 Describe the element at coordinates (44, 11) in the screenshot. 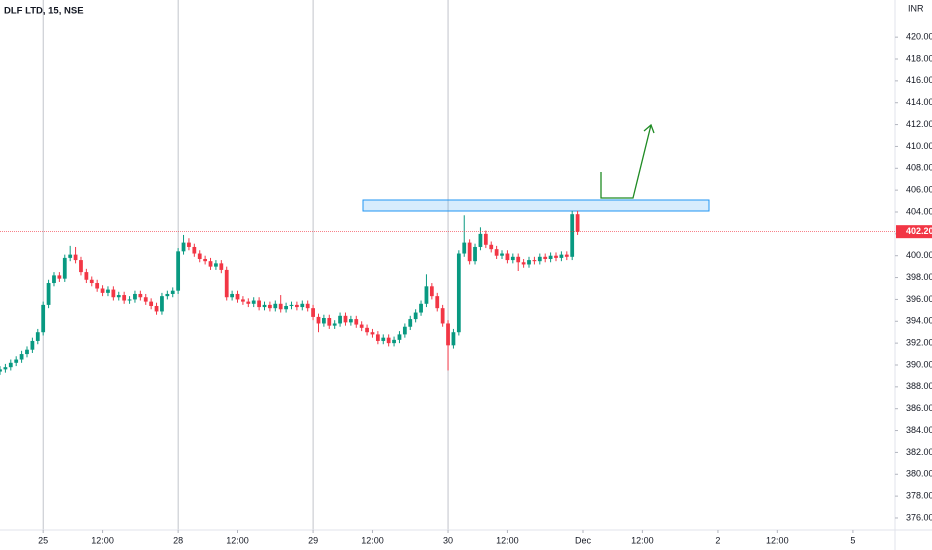

I see `chart-title: DLF LTD, 15, NSE` at that location.